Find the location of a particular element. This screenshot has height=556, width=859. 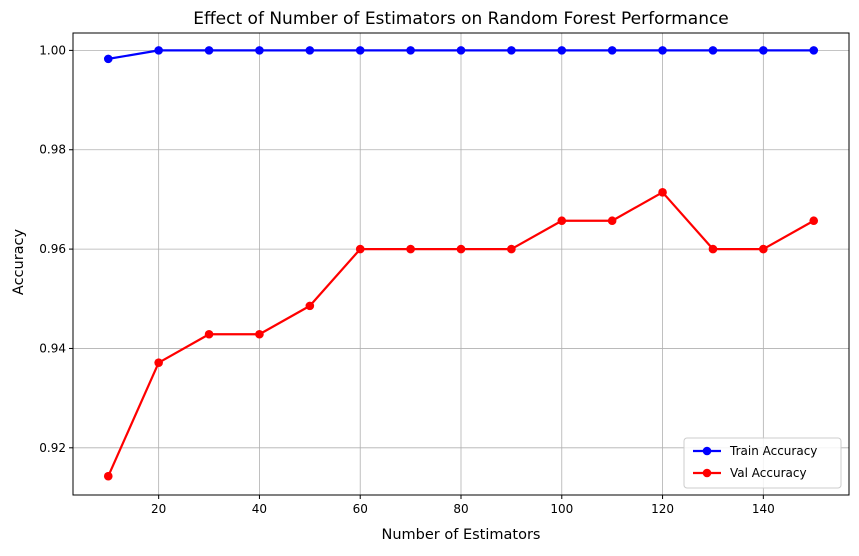

legend-label: Train Accuracy is located at coordinates (773, 451).